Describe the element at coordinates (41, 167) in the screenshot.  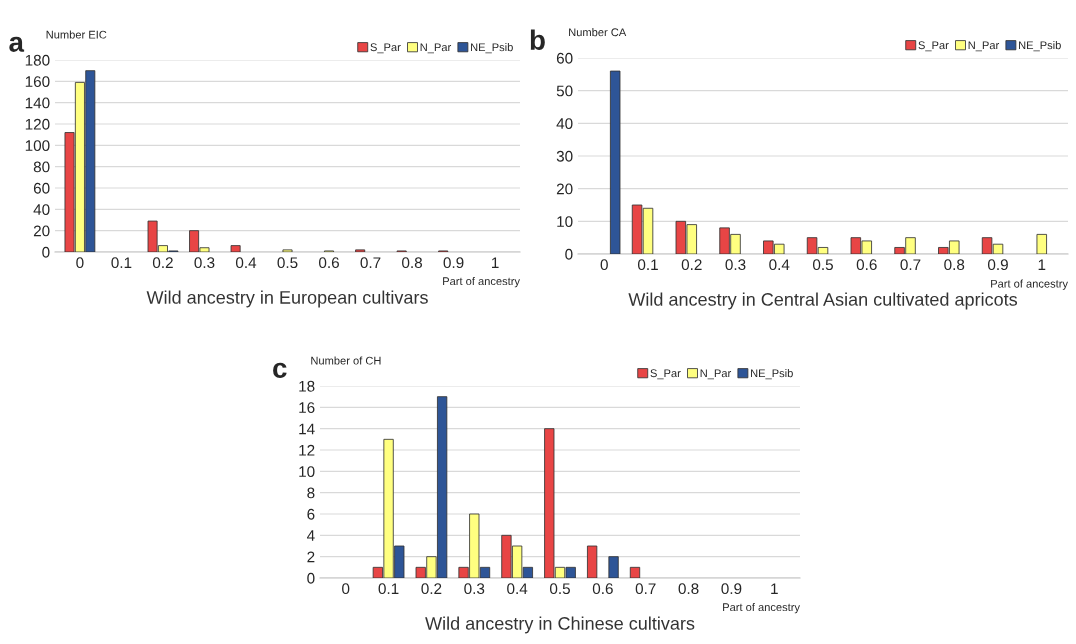
I see `y-tick-label: 80` at that location.